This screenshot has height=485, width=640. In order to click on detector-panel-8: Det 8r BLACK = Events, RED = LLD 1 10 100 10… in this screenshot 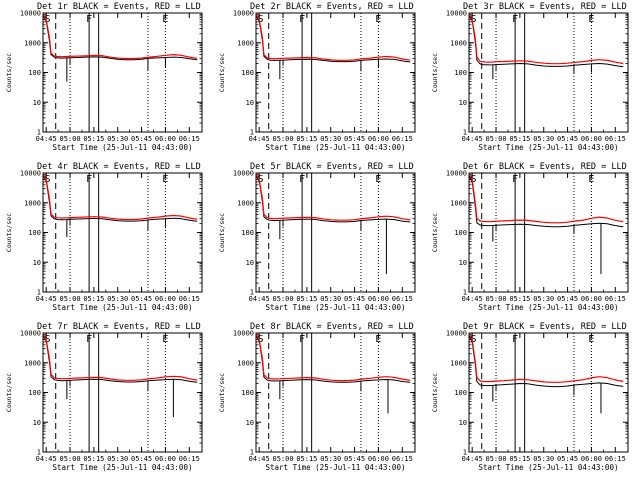, I will do `click(317, 397)`.